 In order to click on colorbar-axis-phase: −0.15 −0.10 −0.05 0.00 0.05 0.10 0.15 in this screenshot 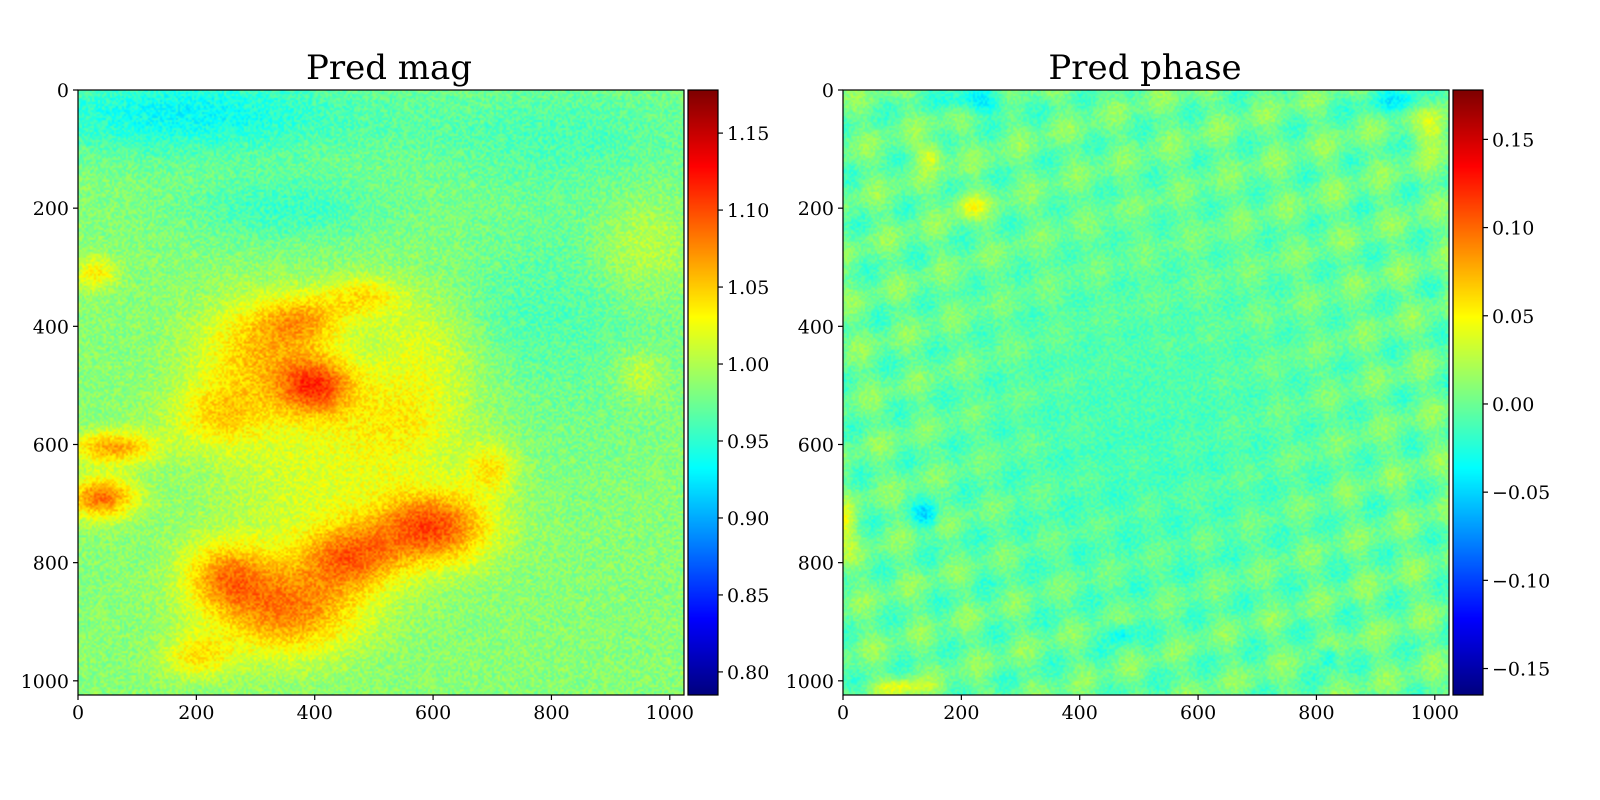, I will do `click(1516, 405)`.